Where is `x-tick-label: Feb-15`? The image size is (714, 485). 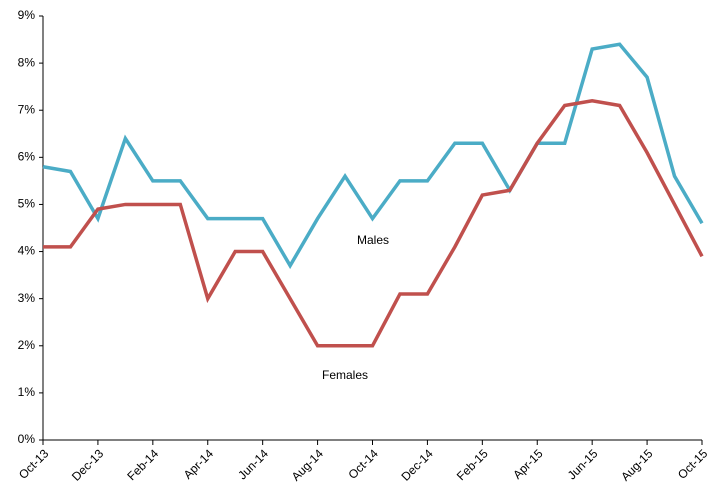
x-tick-label: Feb-15 is located at coordinates (472, 464).